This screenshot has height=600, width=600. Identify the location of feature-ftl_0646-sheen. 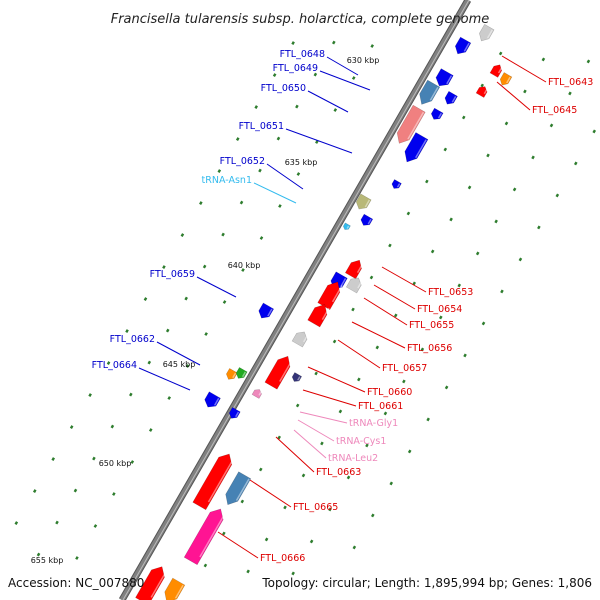
(489, 34).